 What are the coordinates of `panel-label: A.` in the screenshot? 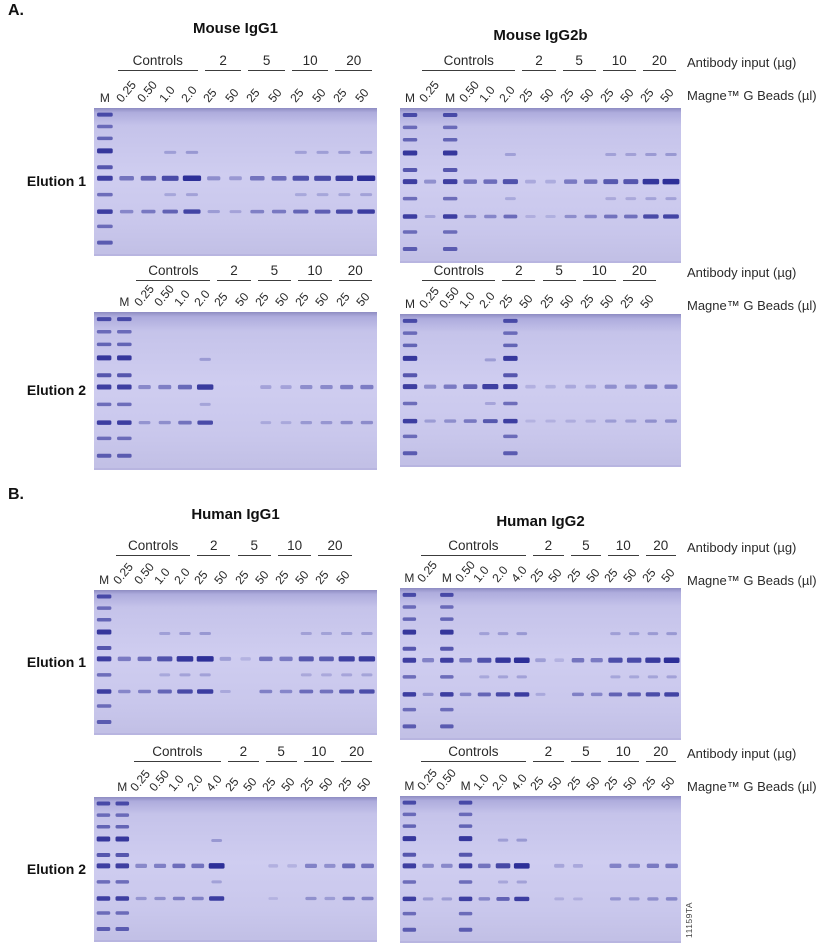 It's located at (16, 10).